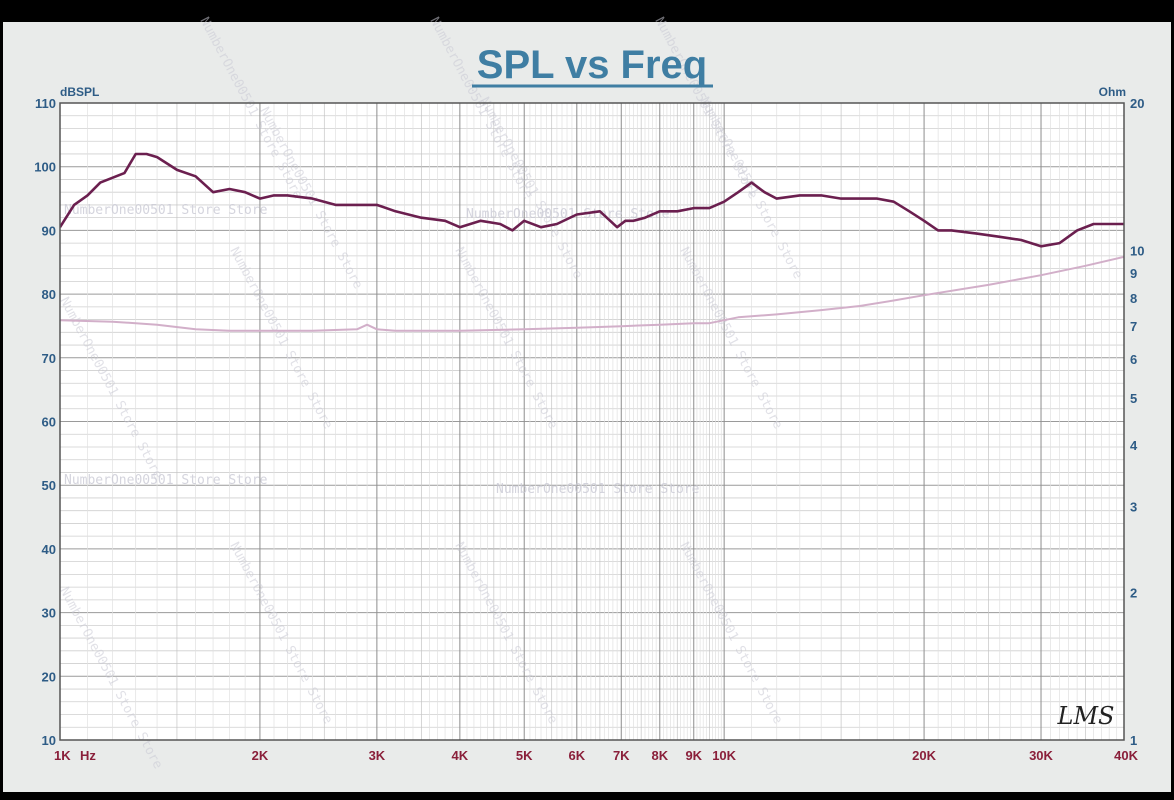 This screenshot has height=800, width=1174. I want to click on x-axis-ticks: 1K 2K 3K 4K 5K 6K 7K 8K 9K 10K 20K 30K 40K, so click(596, 755).